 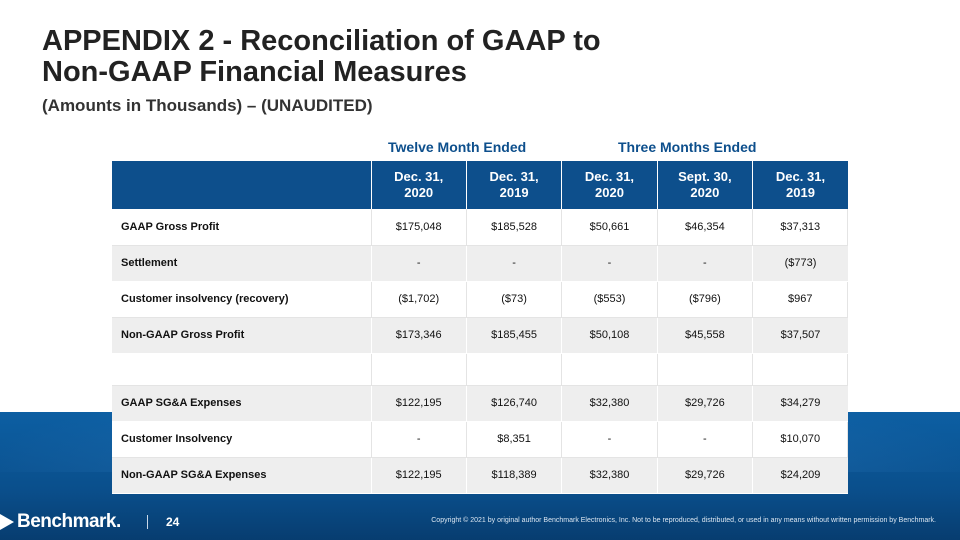 I want to click on row-label: GAAP Gross Profit, so click(x=242, y=227).